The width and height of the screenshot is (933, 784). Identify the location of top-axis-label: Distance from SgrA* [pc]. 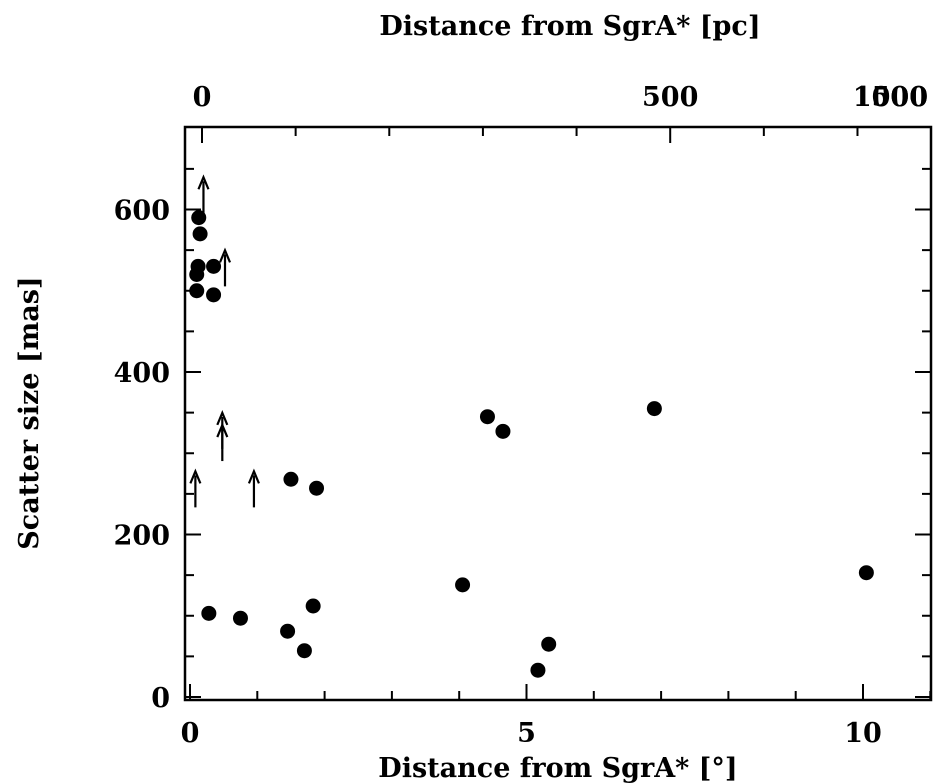
(569, 26).